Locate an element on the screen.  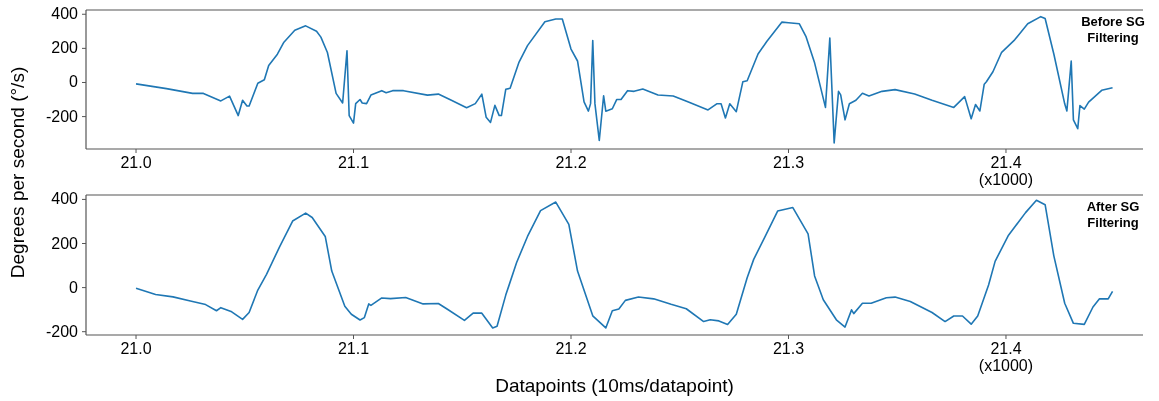
x-axis-title: Datapoints (10ms/datapoint) is located at coordinates (614, 385).